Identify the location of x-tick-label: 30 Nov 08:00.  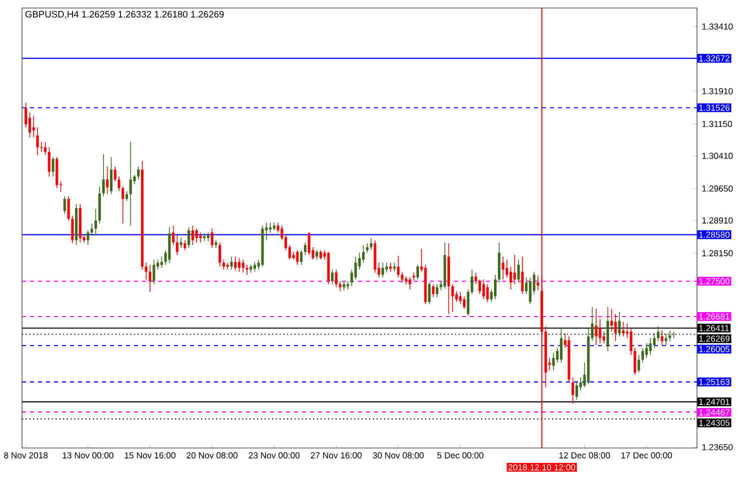
(398, 455).